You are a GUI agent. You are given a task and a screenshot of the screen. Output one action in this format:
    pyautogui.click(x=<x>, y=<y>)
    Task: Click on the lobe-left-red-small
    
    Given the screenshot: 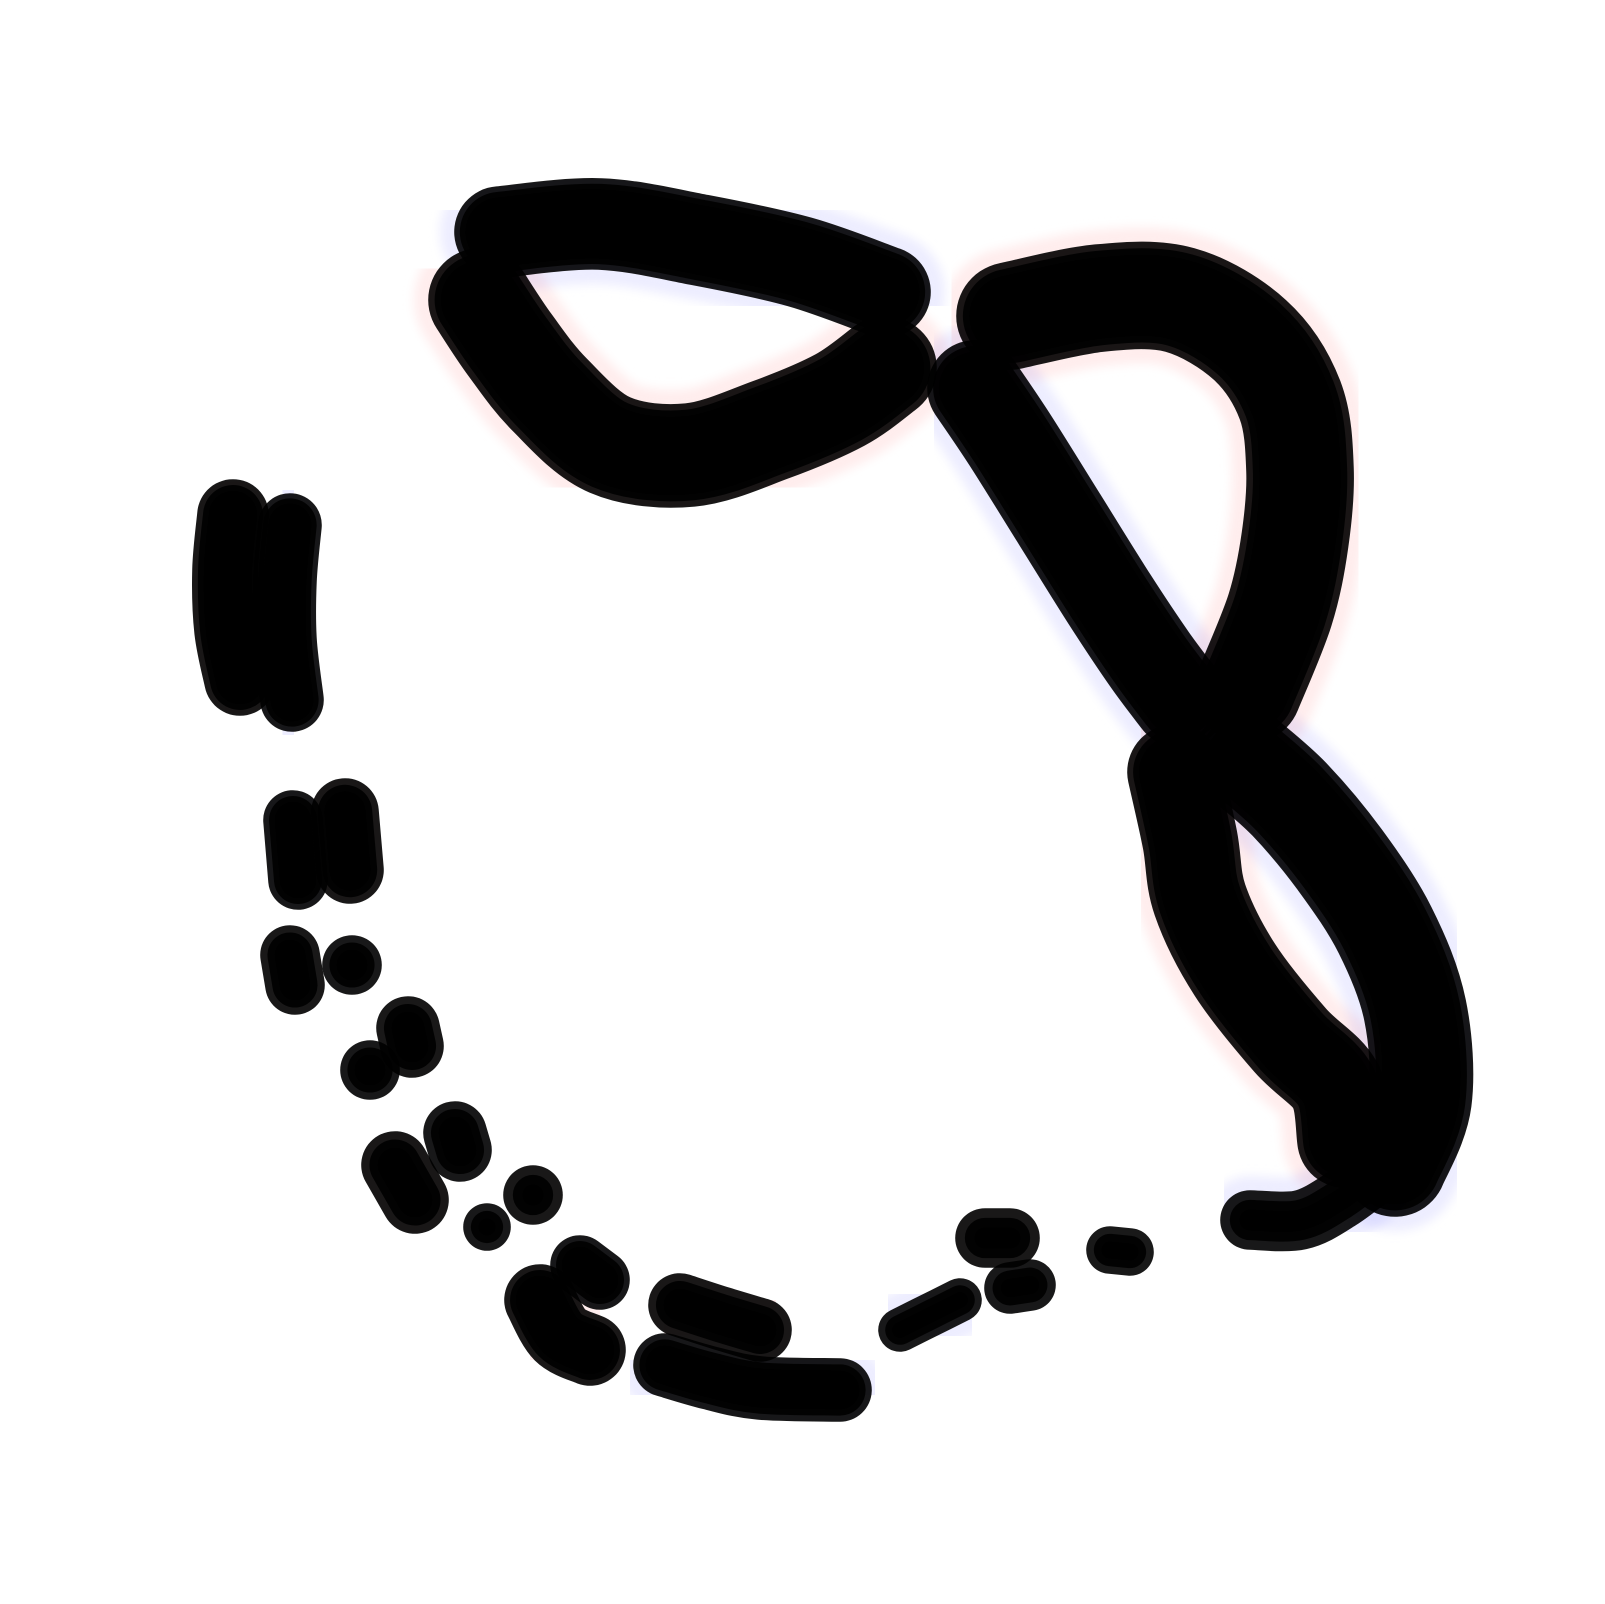 What is the action you would take?
    pyautogui.click(x=347, y=841)
    